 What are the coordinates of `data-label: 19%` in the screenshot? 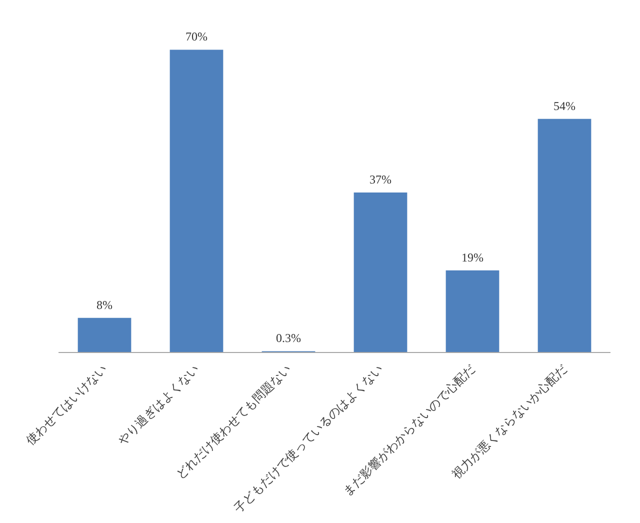 It's located at (473, 257).